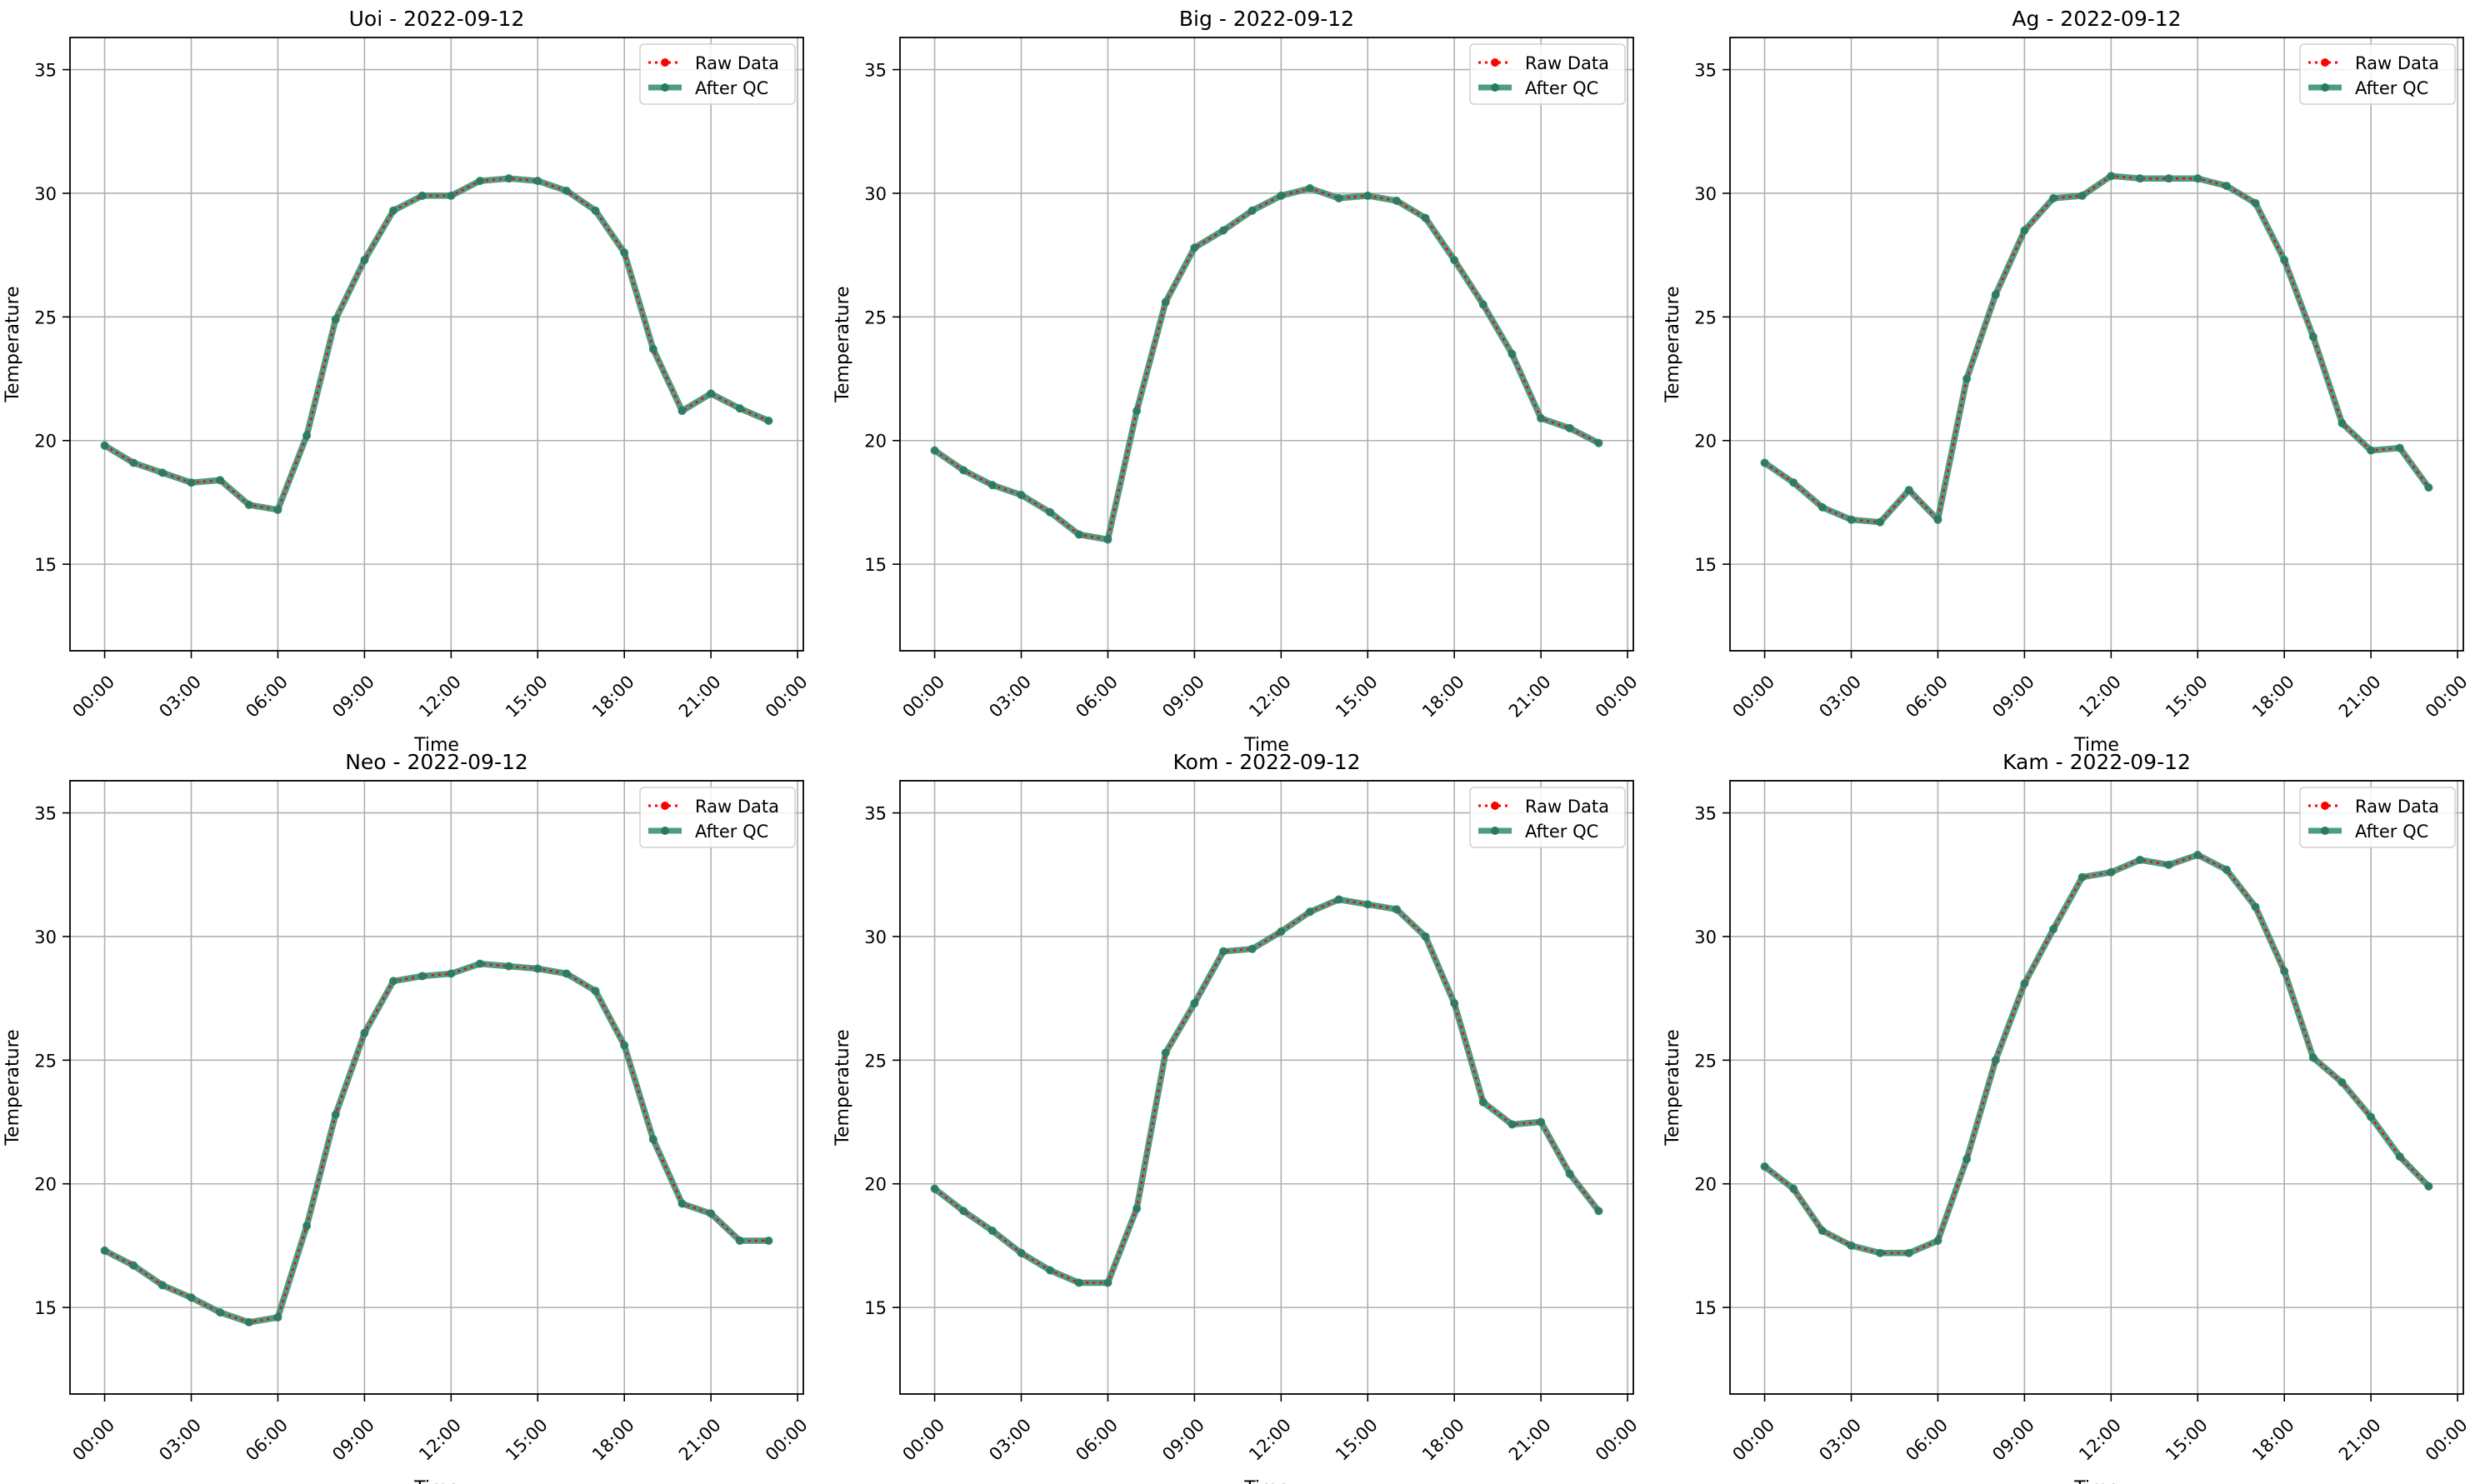 This screenshot has height=1484, width=2485. Describe the element at coordinates (436, 762) in the screenshot. I see `chart-title: Neo - 2022-09-12` at that location.